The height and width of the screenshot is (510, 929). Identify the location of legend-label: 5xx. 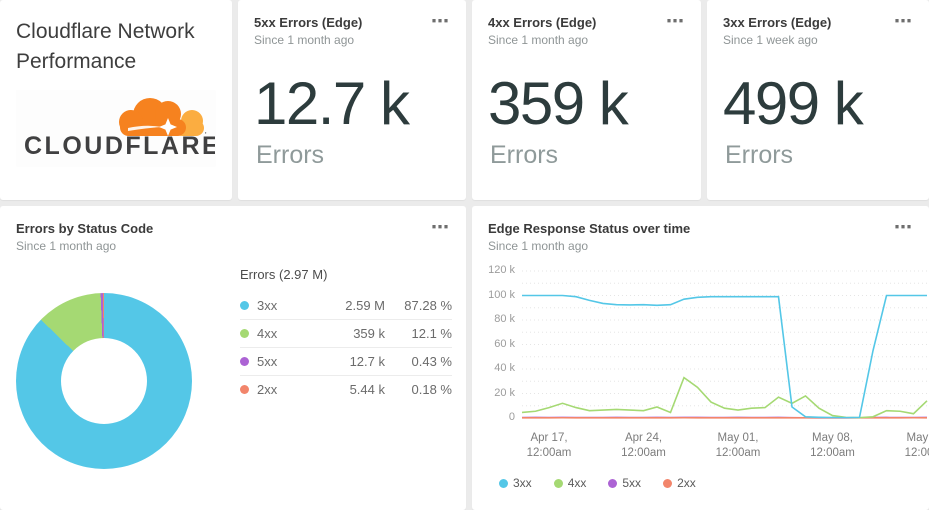
(632, 483).